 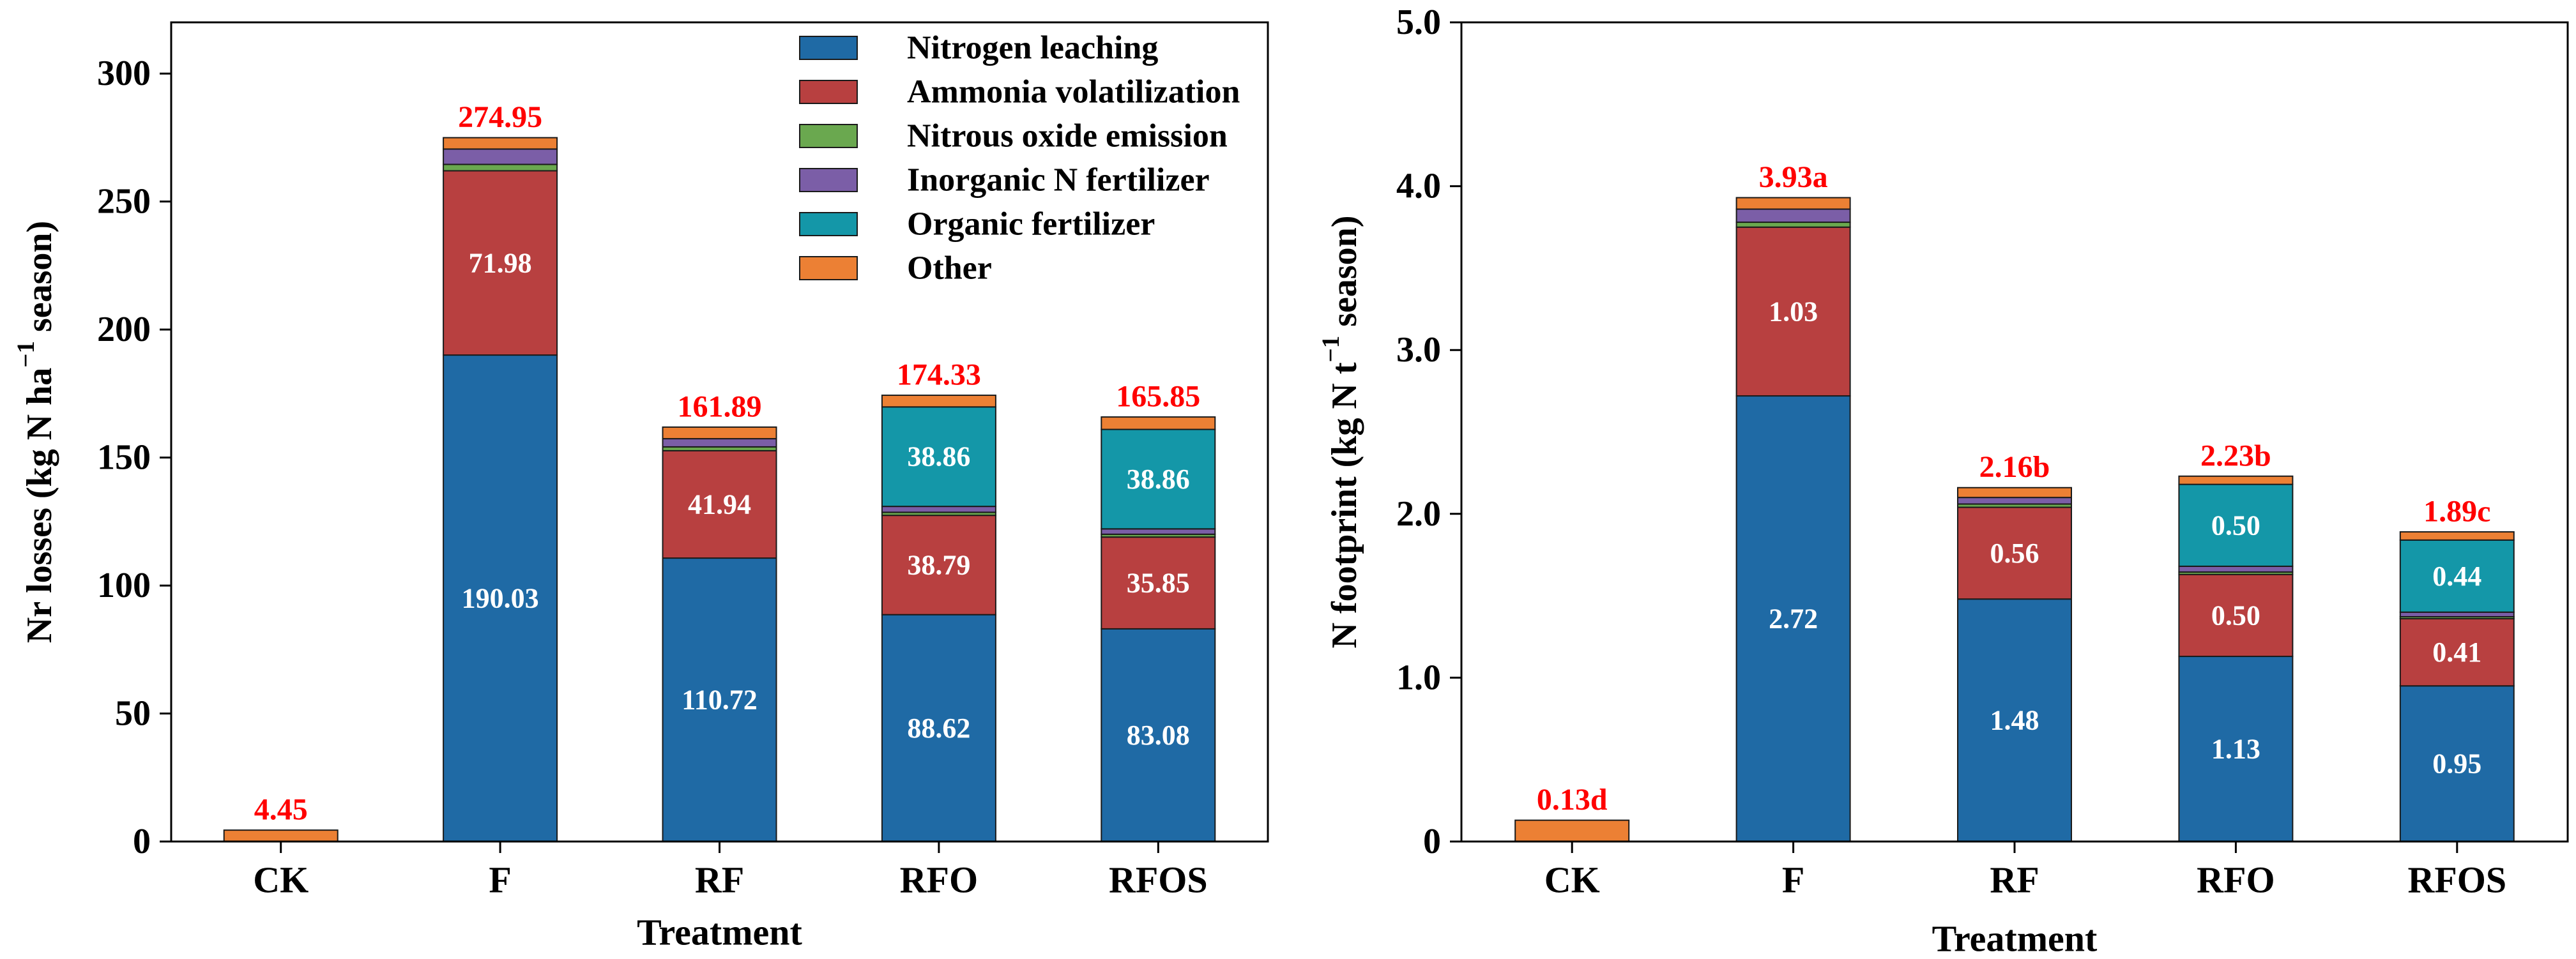 What do you see at coordinates (124, 202) in the screenshot?
I see `y-tick-label: 250` at bounding box center [124, 202].